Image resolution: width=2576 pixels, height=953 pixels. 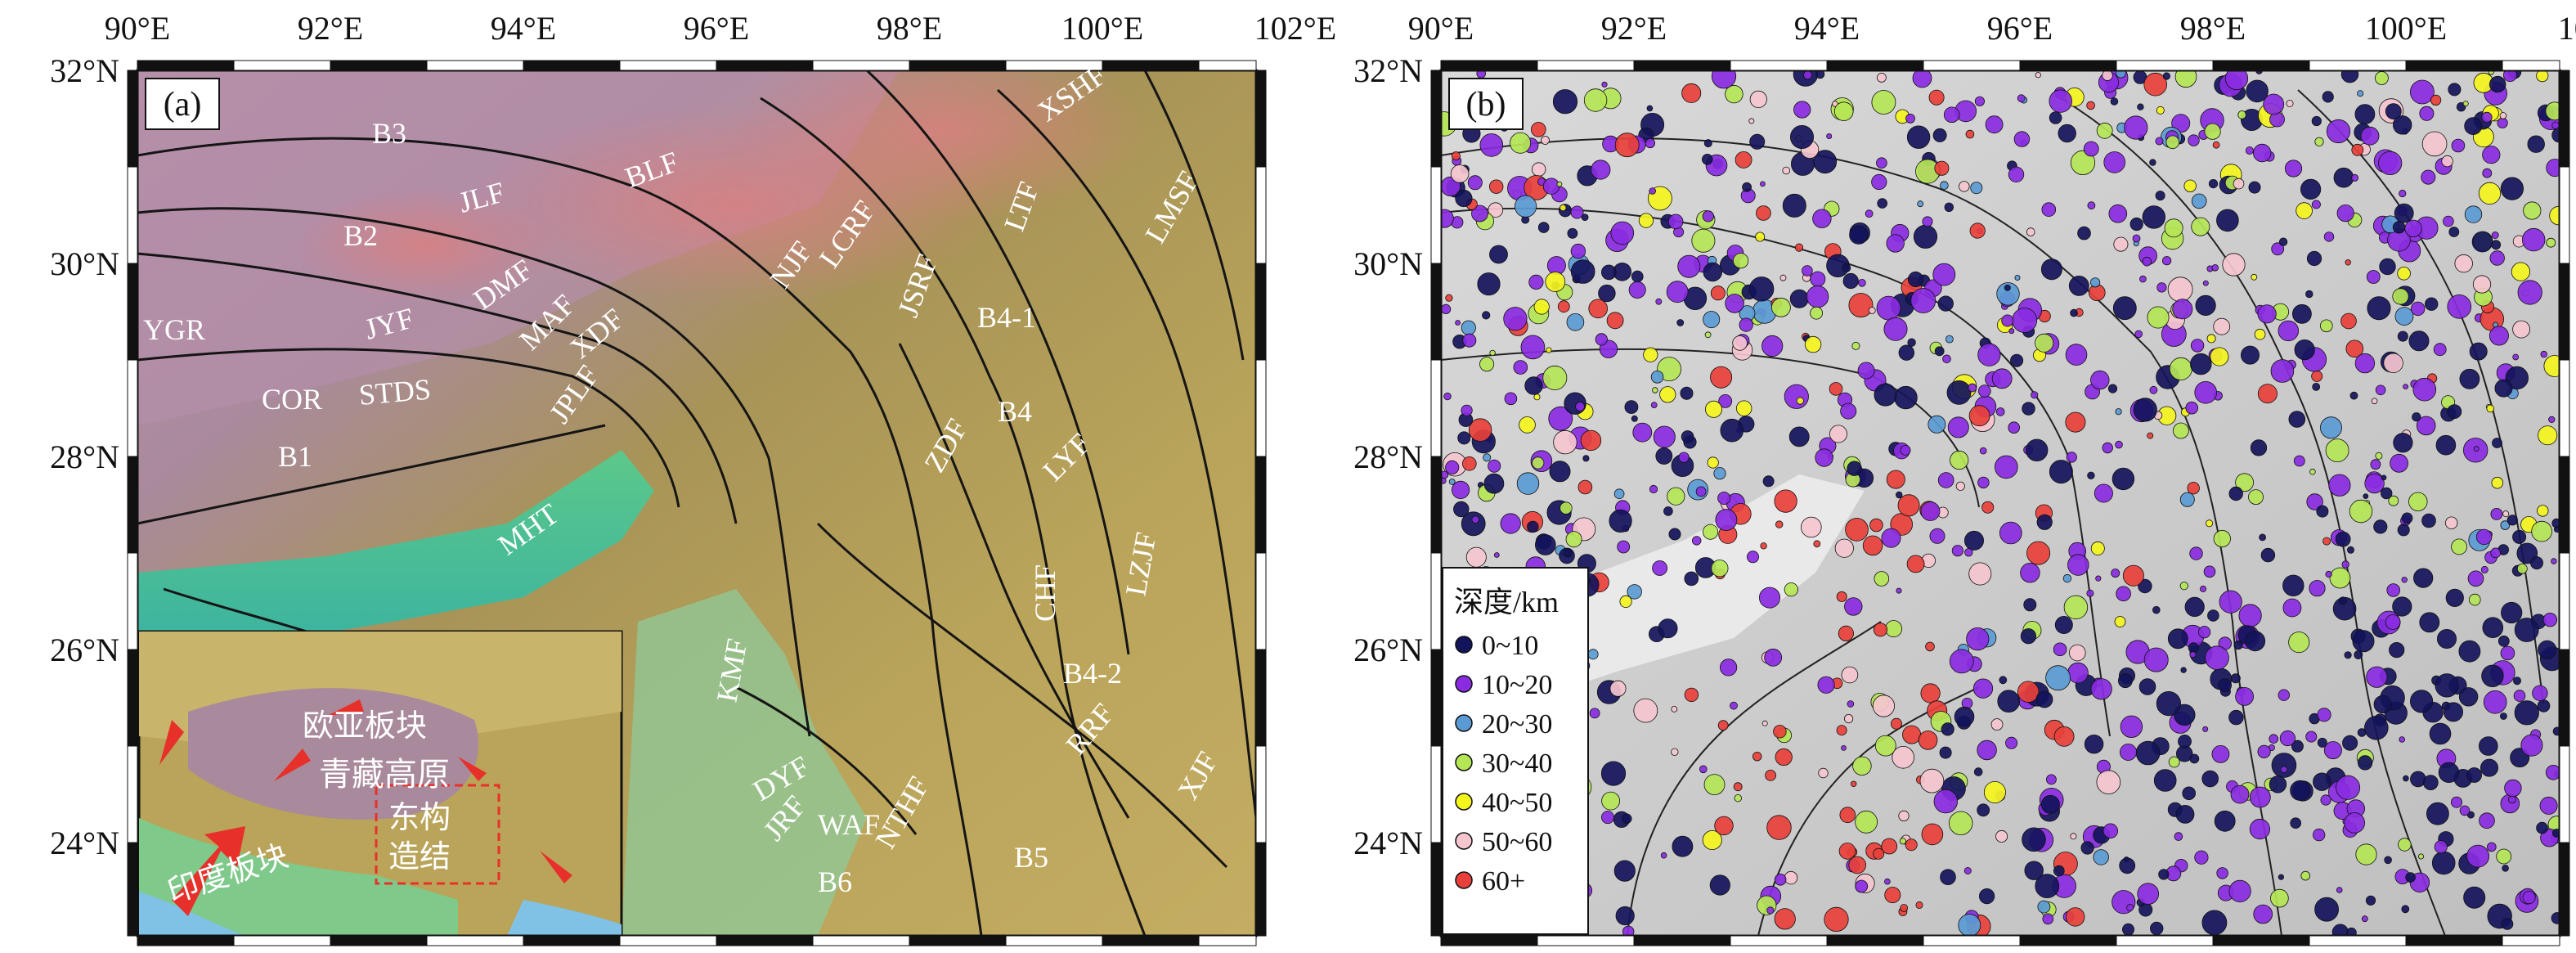 I want to click on inset-label-syntaxis-2: 造结, so click(x=420, y=857).